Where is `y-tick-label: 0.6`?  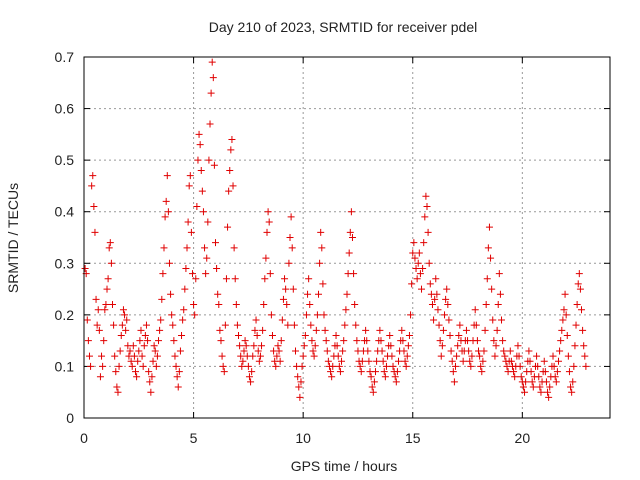
y-tick-label: 0.6 is located at coordinates (65, 109).